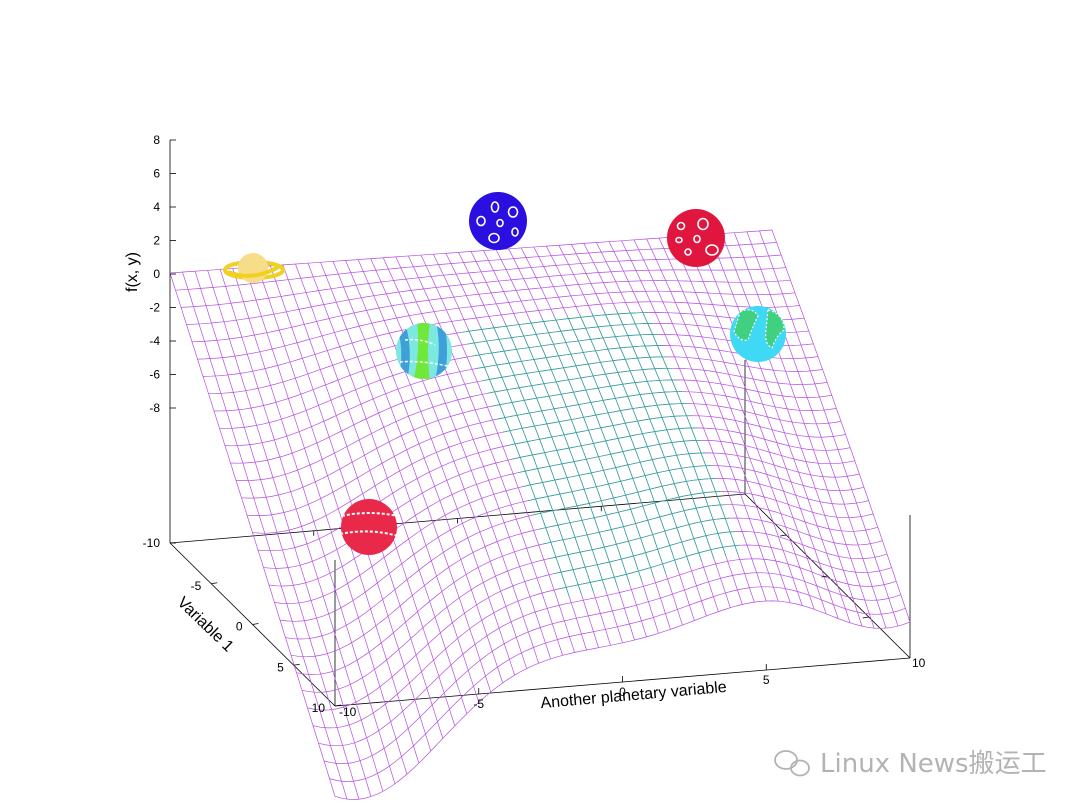 This screenshot has width=1080, height=810. What do you see at coordinates (156, 207) in the screenshot?
I see `z-tick-label: 4` at bounding box center [156, 207].